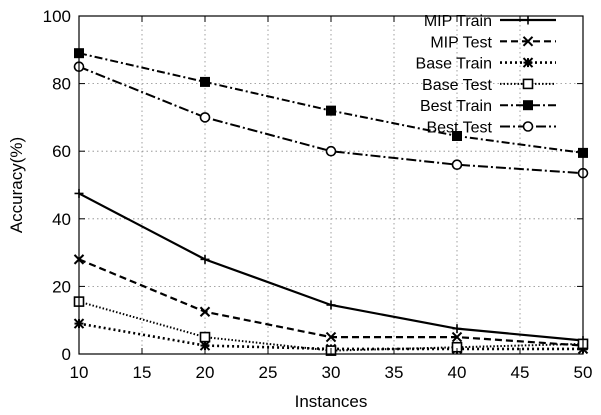 This screenshot has width=601, height=415. I want to click on y-tick-label: 40, so click(61, 219).